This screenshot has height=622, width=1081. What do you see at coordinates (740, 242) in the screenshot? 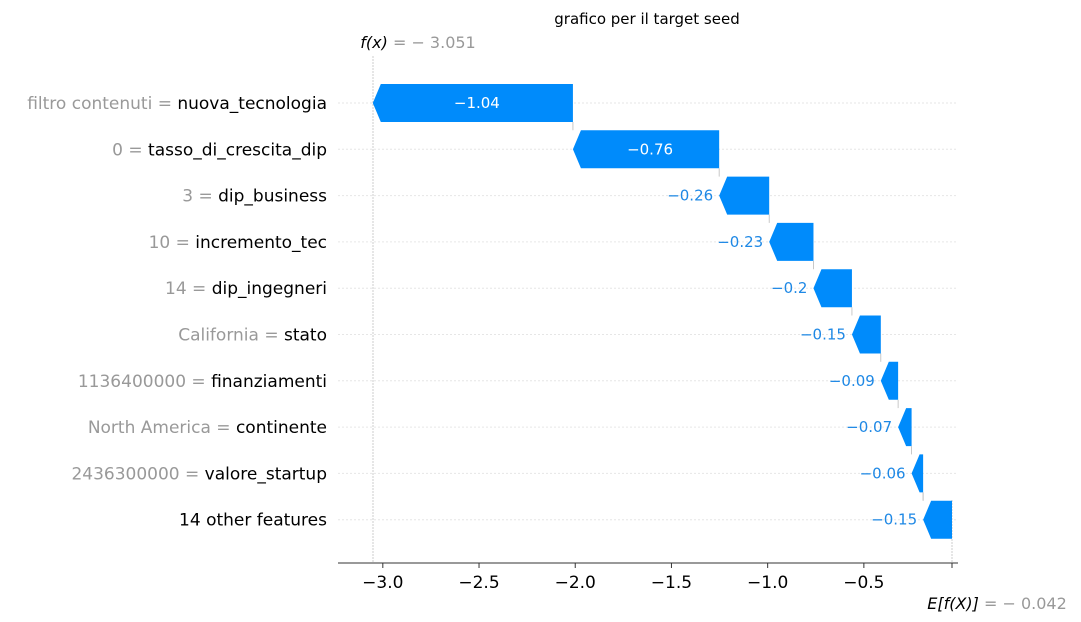
I see `bar-value-label: −0.23` at bounding box center [740, 242].